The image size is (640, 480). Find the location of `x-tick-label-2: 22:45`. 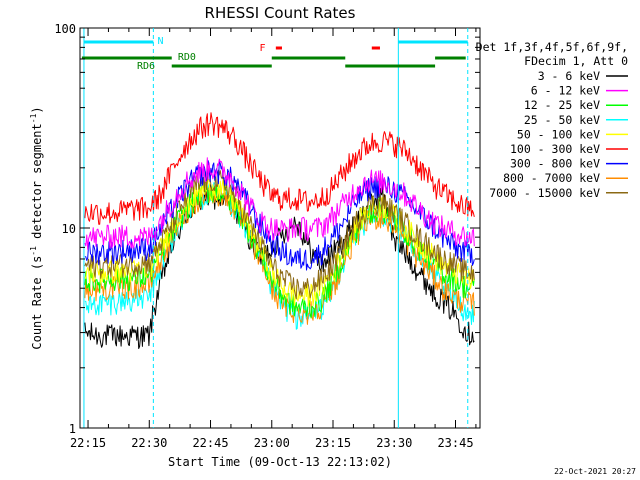

x-tick-label-2: 22:45 is located at coordinates (210, 443).